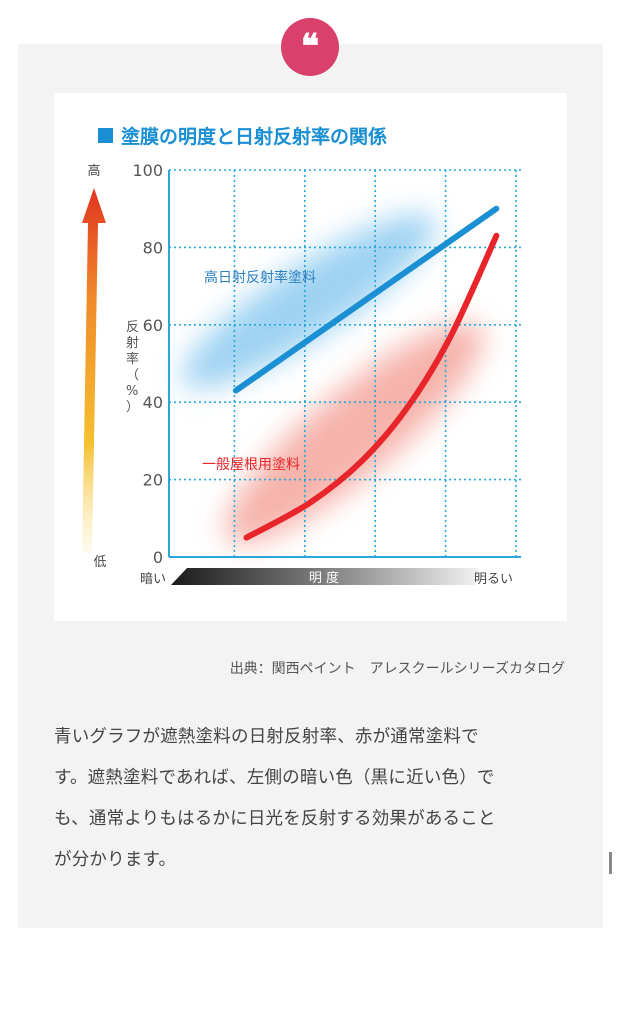  I want to click on title-square-icon, so click(105, 135).